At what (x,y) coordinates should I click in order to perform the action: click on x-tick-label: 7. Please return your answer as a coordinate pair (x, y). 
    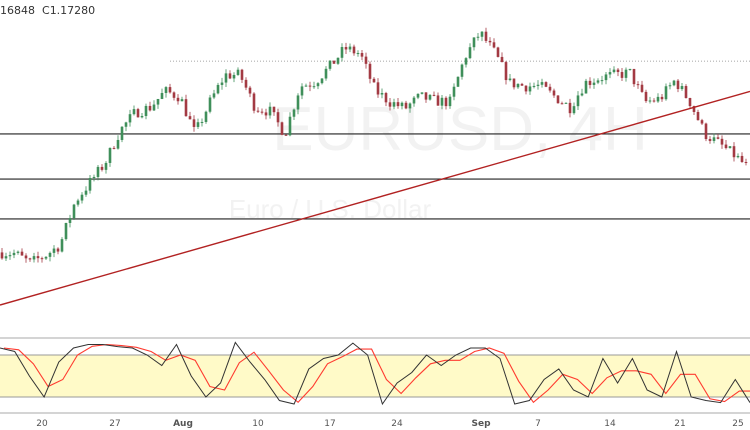
    Looking at the image, I should click on (538, 424).